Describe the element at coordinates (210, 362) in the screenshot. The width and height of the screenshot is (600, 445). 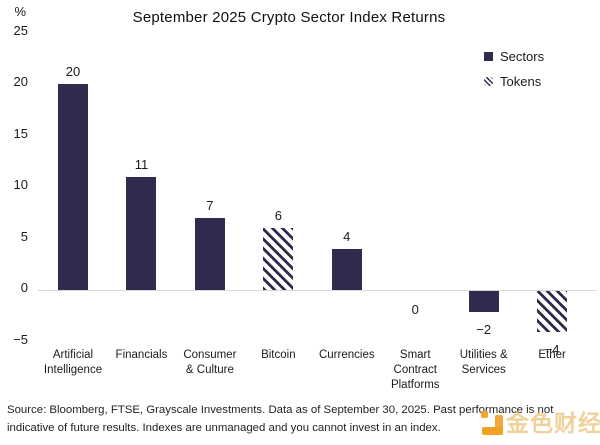
I see `x-axis-label: Consumer & Culture` at that location.